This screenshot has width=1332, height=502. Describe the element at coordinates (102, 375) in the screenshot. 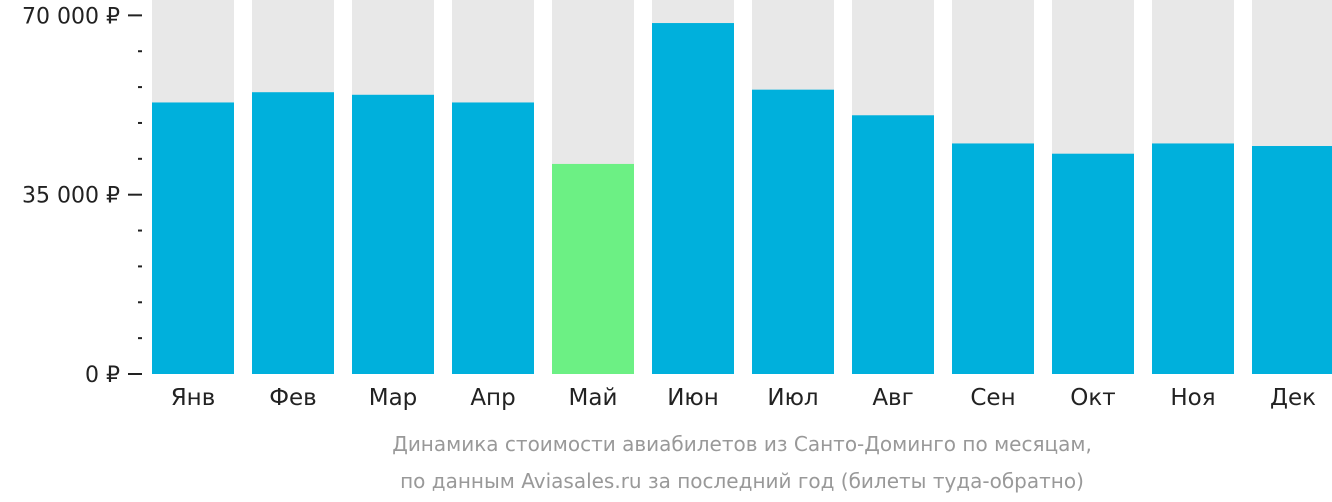

I see `y-tick-label: 0 ₽` at that location.